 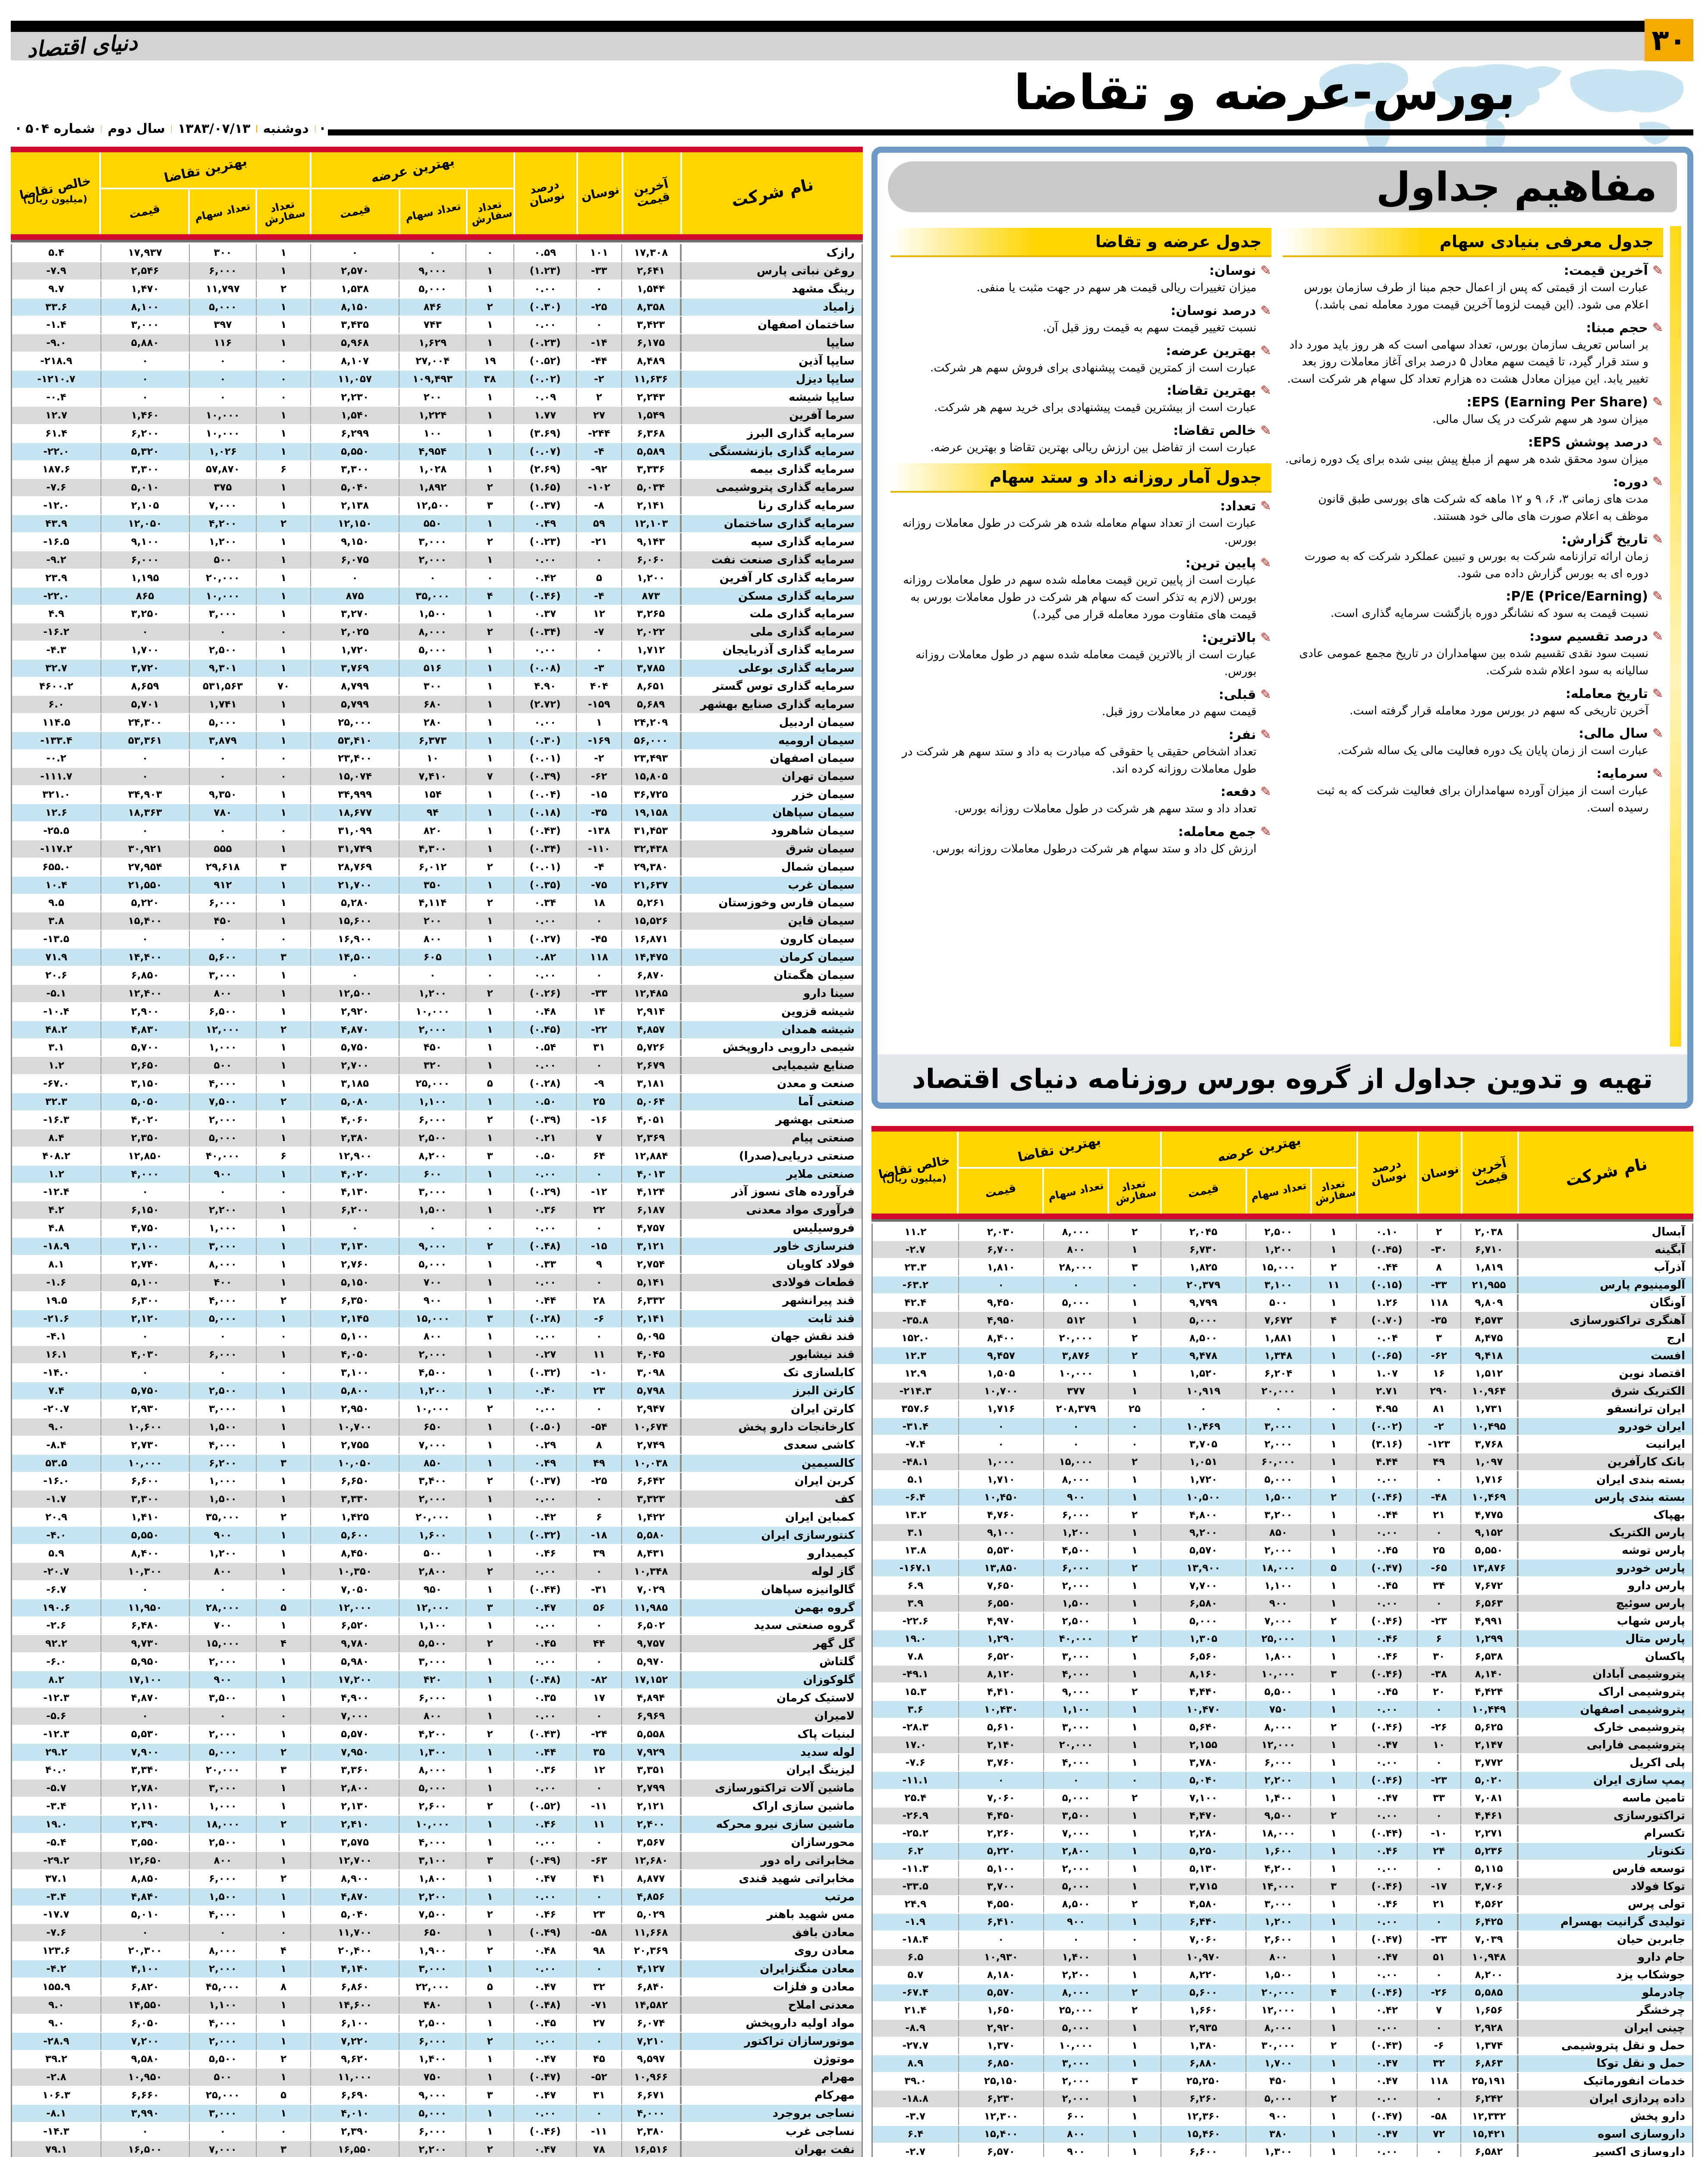 What do you see at coordinates (56, 1156) in the screenshot?
I see `net-demand: ۴۰۸.۲` at bounding box center [56, 1156].